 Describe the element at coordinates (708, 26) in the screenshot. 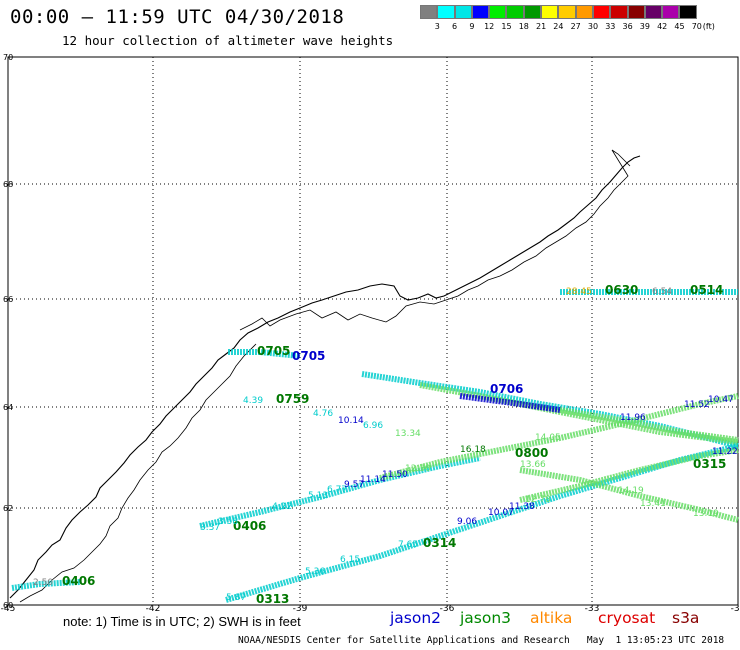

I see `color-scale-label: (ft)` at that location.